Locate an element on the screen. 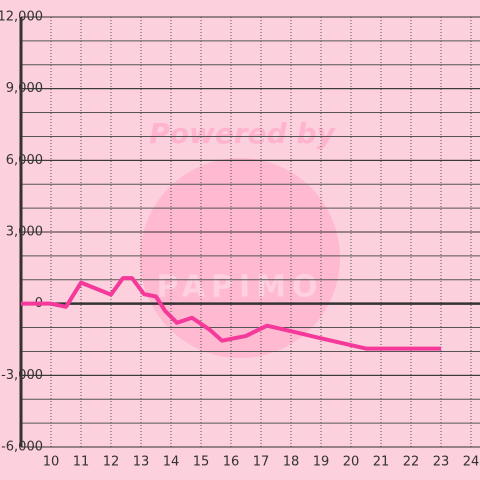 This screenshot has height=480, width=480. x-tick-label: 19 is located at coordinates (321, 462).